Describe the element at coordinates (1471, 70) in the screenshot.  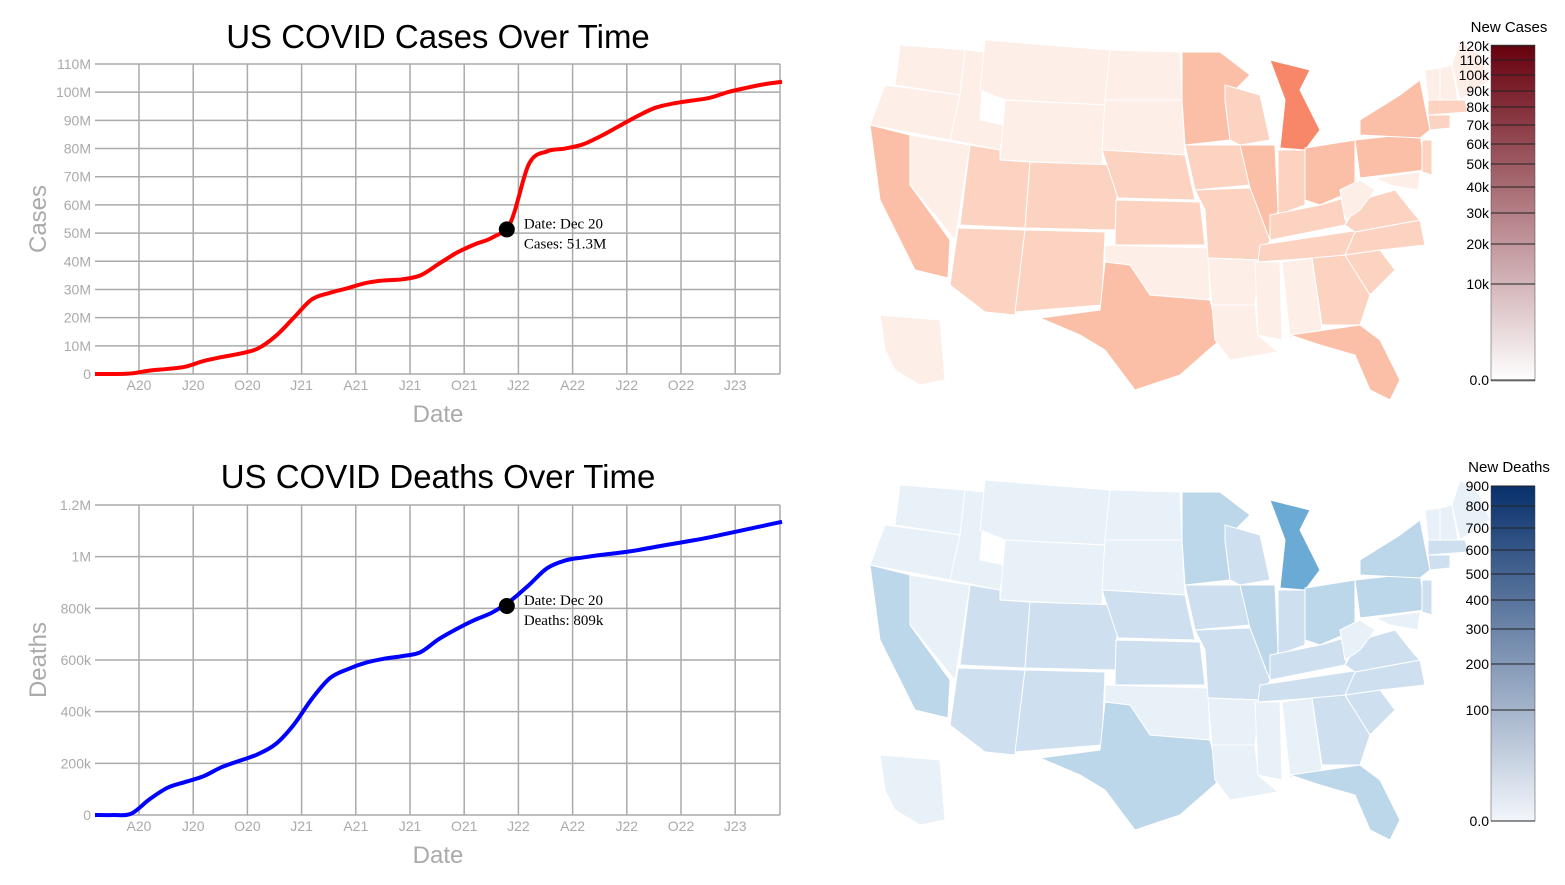
I see `cases-state-me` at that location.